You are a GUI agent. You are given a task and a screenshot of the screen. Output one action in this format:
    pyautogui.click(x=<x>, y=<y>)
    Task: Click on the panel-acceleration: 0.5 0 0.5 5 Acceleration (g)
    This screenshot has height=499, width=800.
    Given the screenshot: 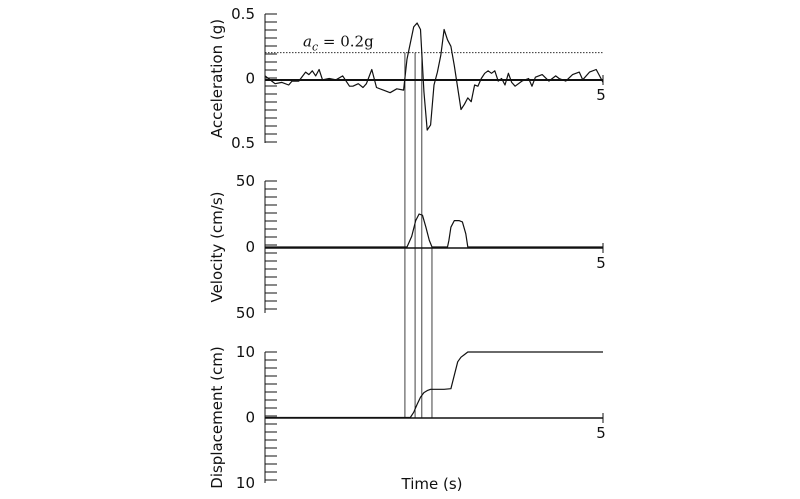 What is the action you would take?
    pyautogui.click(x=407, y=78)
    